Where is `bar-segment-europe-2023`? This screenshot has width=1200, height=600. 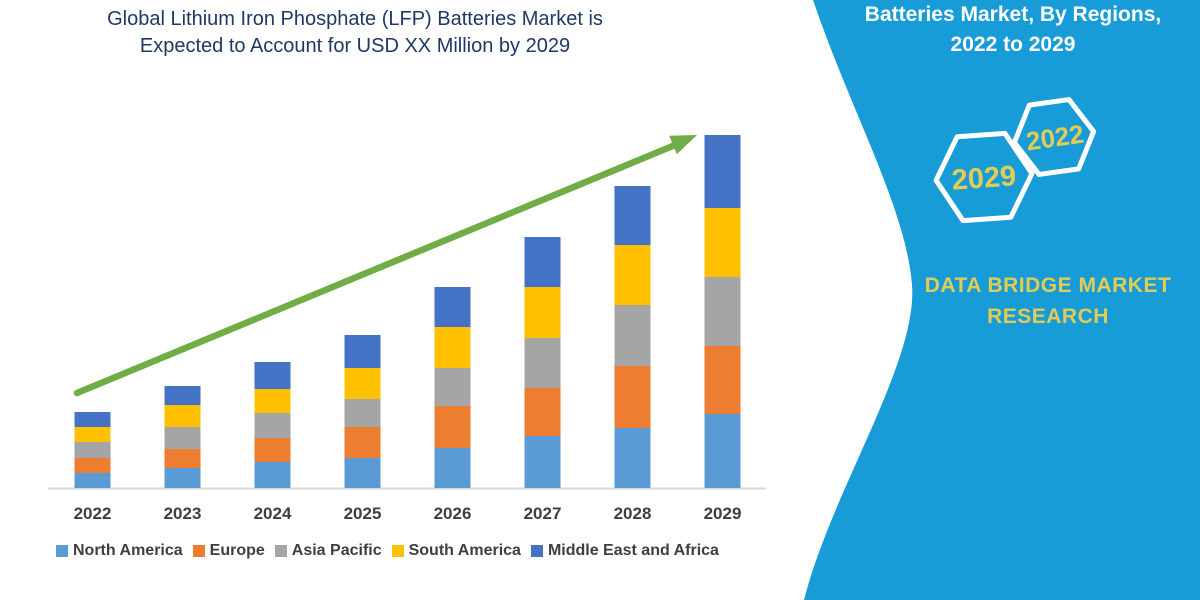 bar-segment-europe-2023 is located at coordinates (182, 458).